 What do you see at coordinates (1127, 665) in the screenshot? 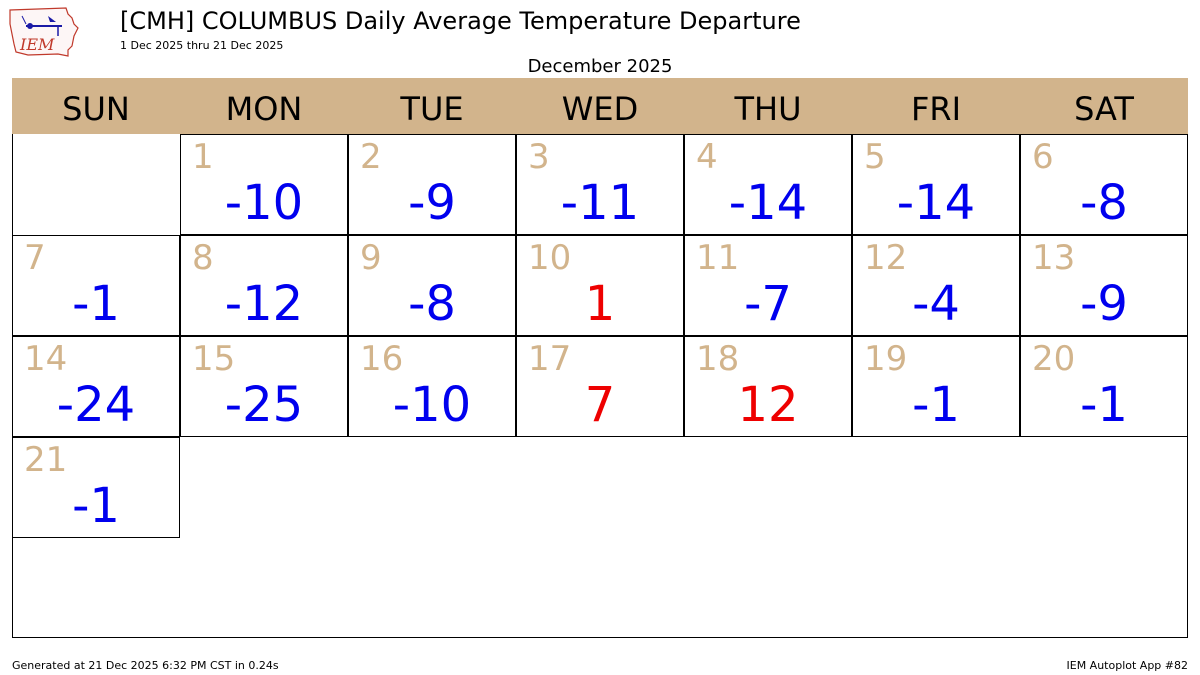
I see `app-footer: IEM Autoplot App #82` at bounding box center [1127, 665].